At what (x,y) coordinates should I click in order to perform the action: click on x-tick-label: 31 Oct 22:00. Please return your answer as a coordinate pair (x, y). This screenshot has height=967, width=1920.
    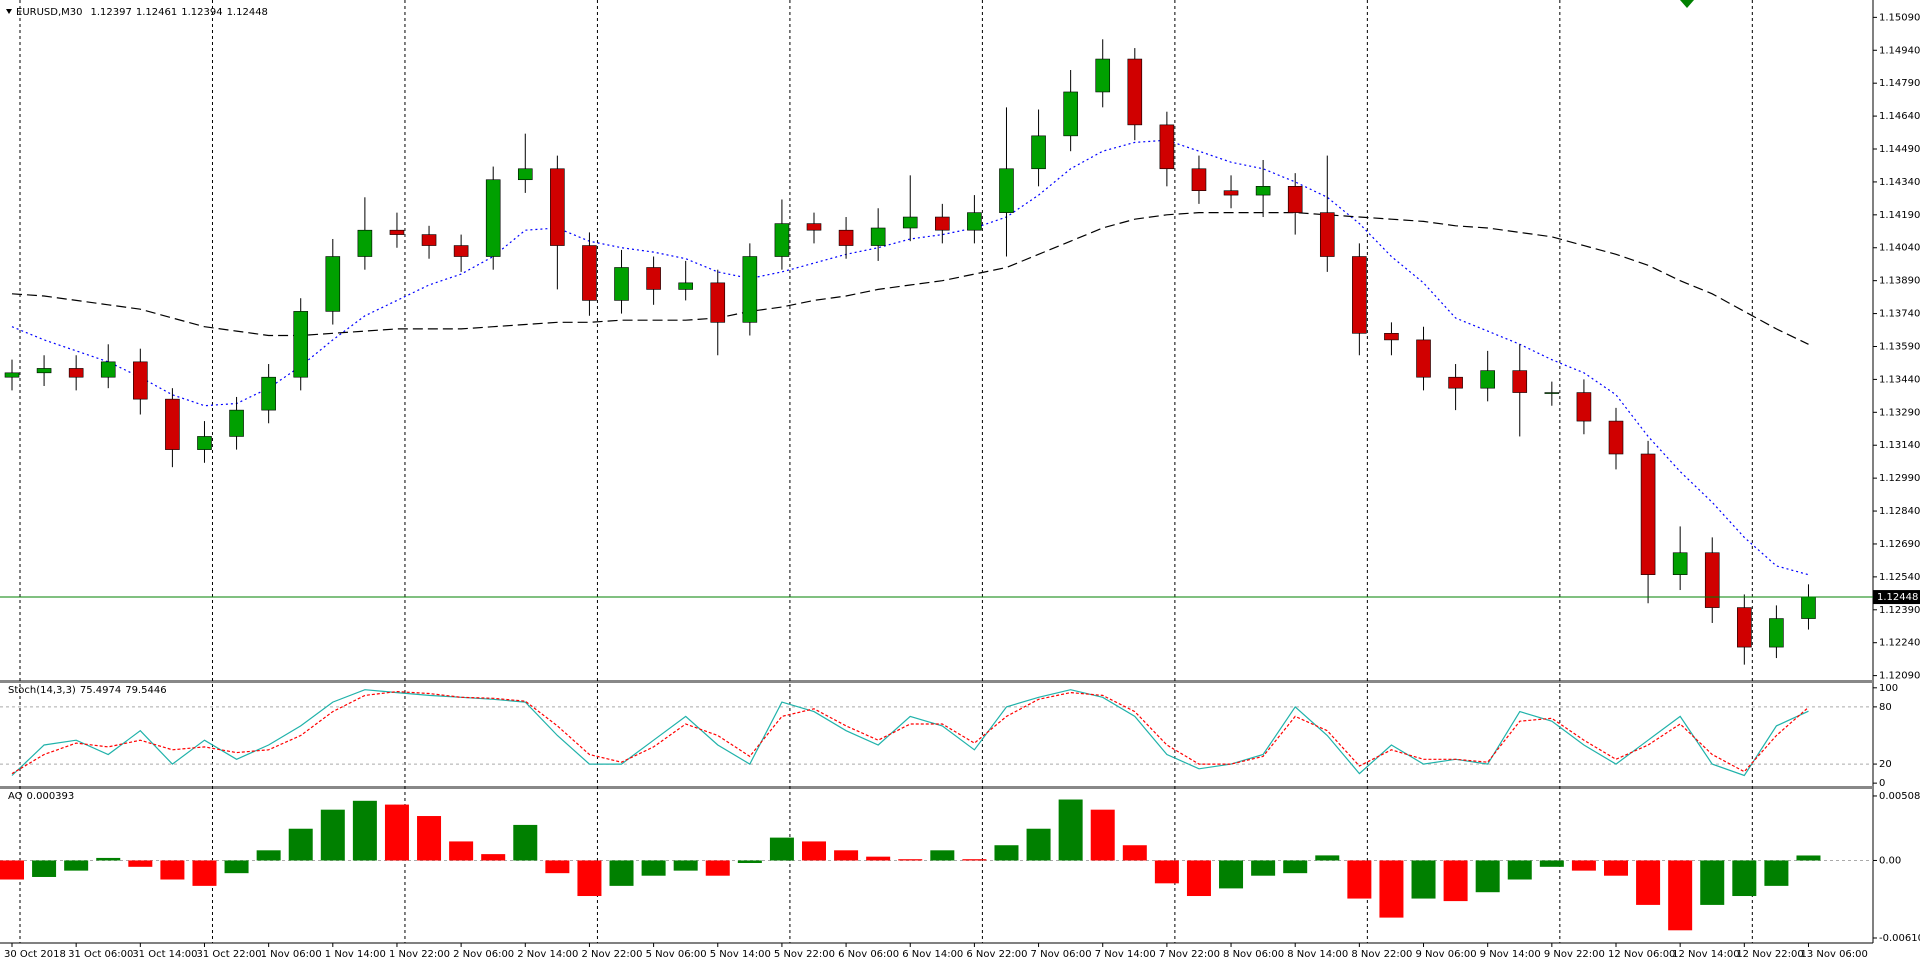
    Looking at the image, I should click on (228, 954).